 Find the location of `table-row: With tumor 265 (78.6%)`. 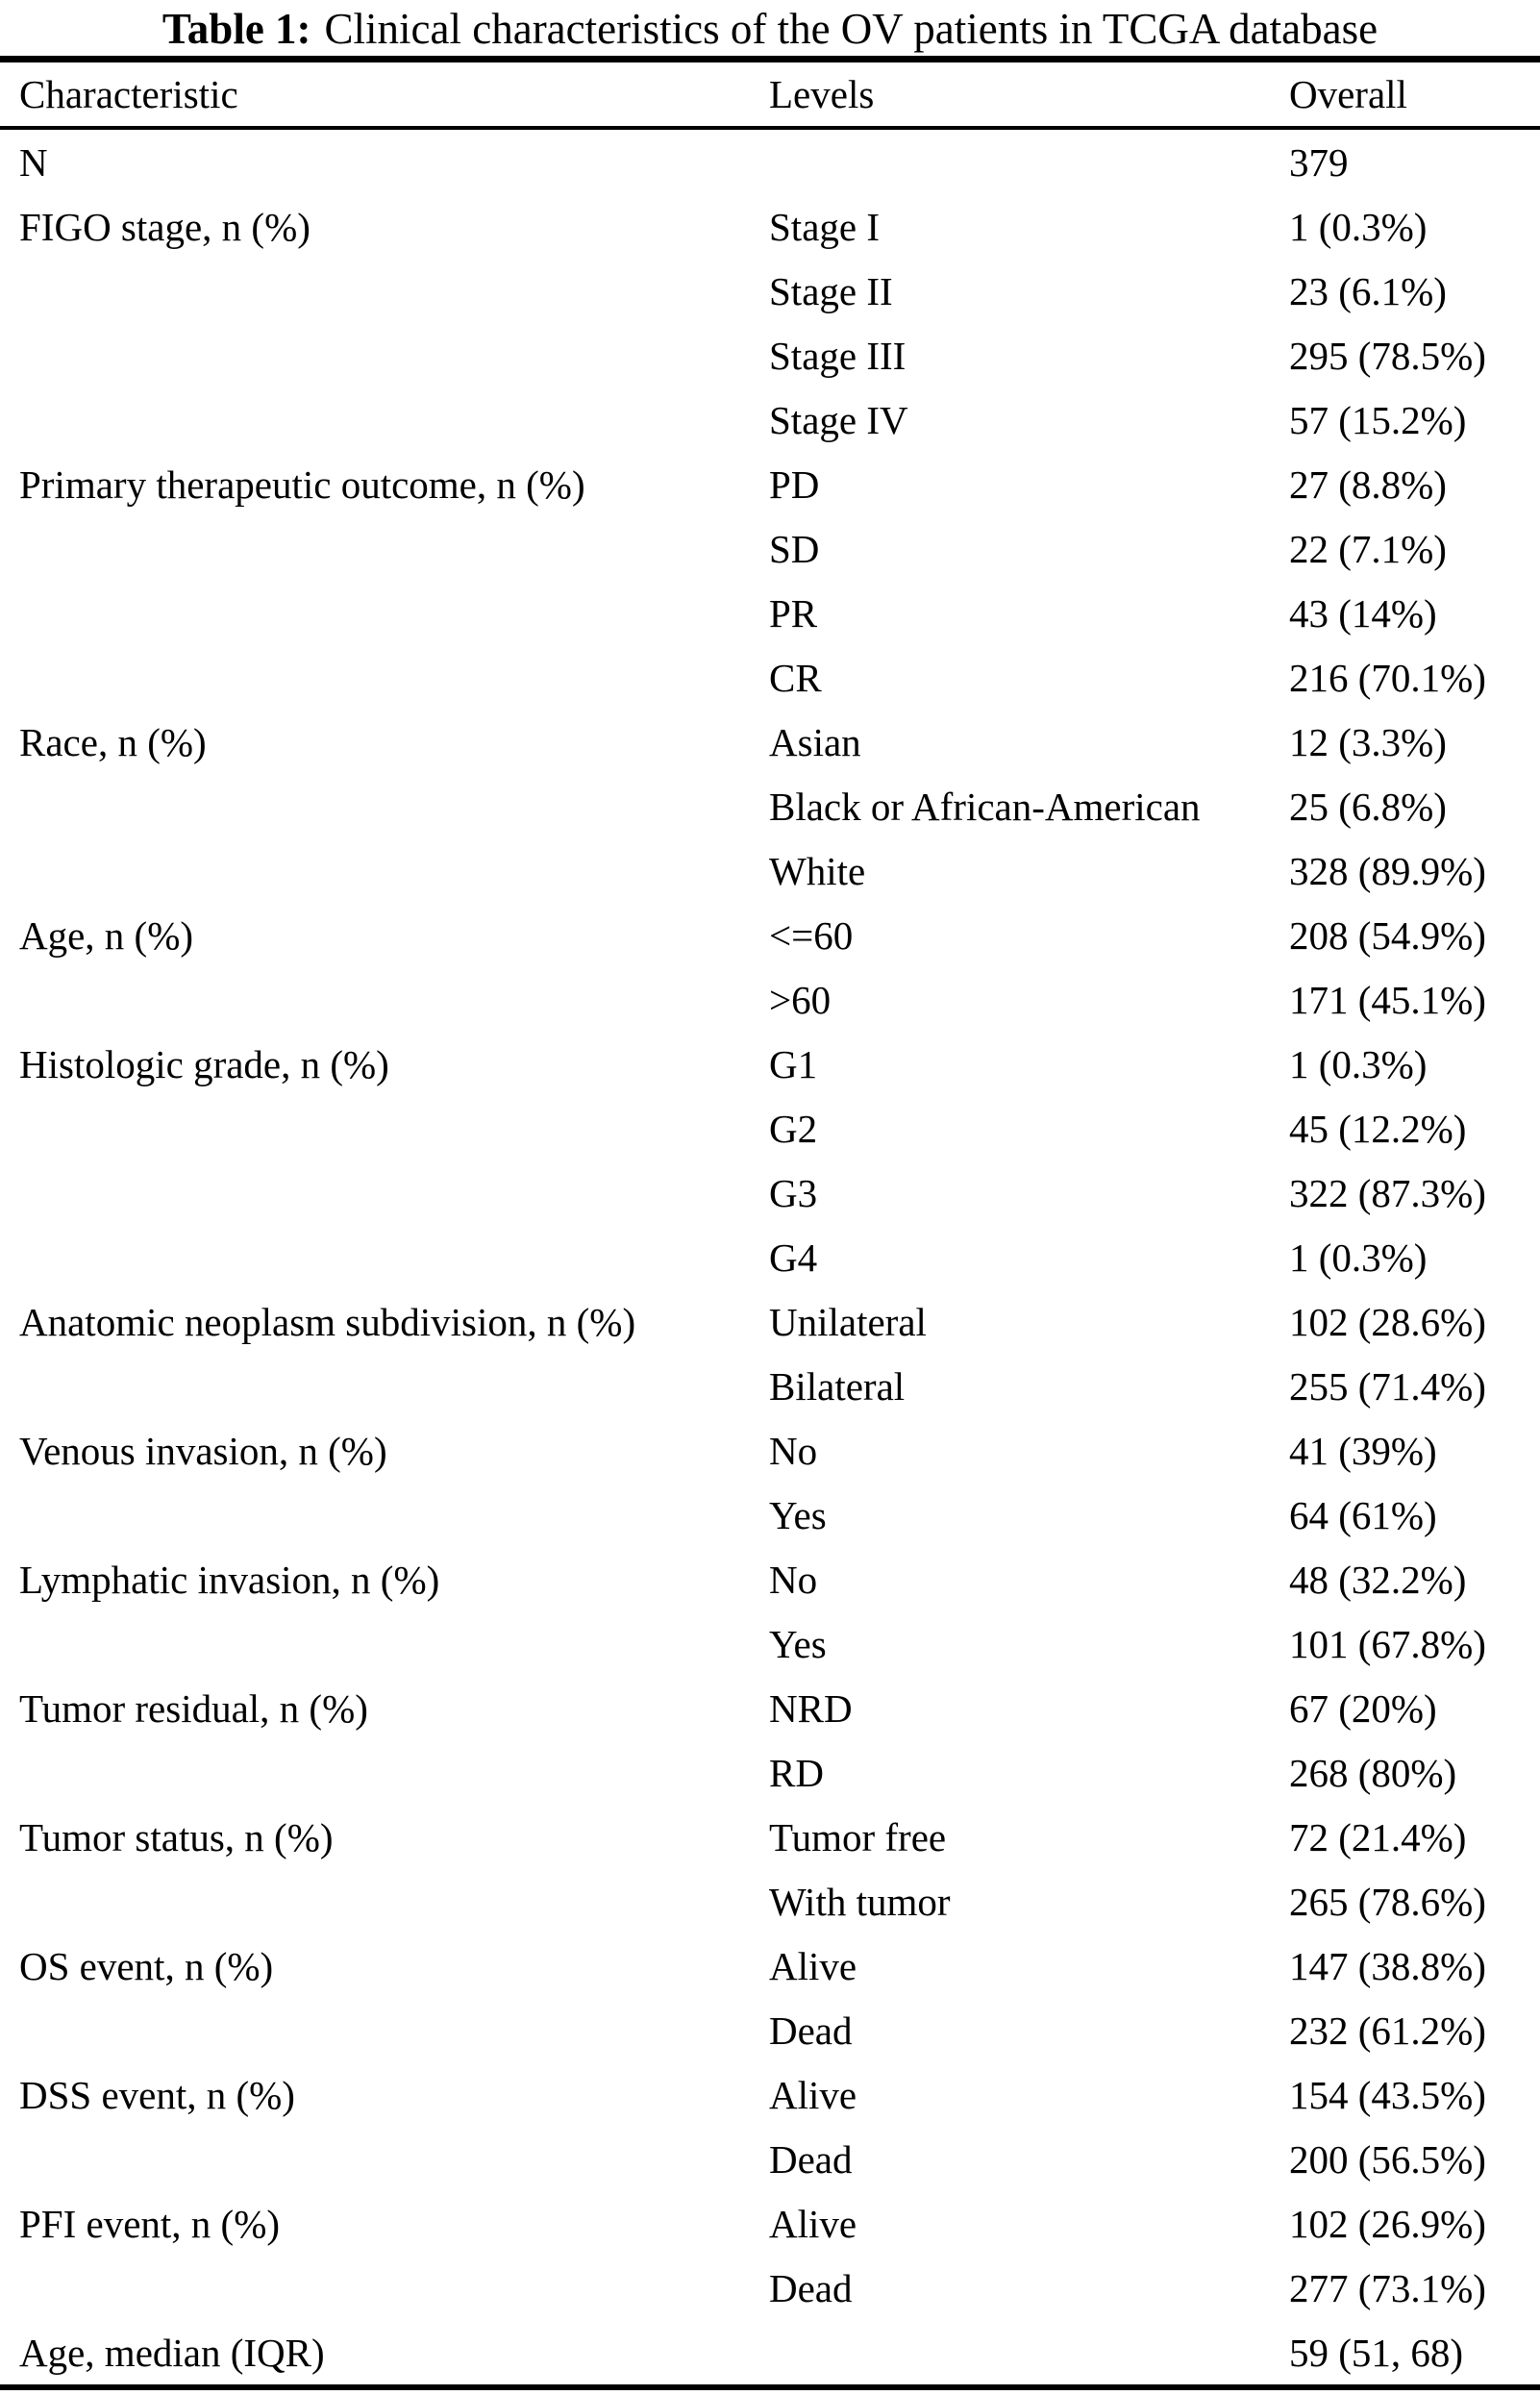

table-row: With tumor 265 (78.6%) is located at coordinates (770, 1901).